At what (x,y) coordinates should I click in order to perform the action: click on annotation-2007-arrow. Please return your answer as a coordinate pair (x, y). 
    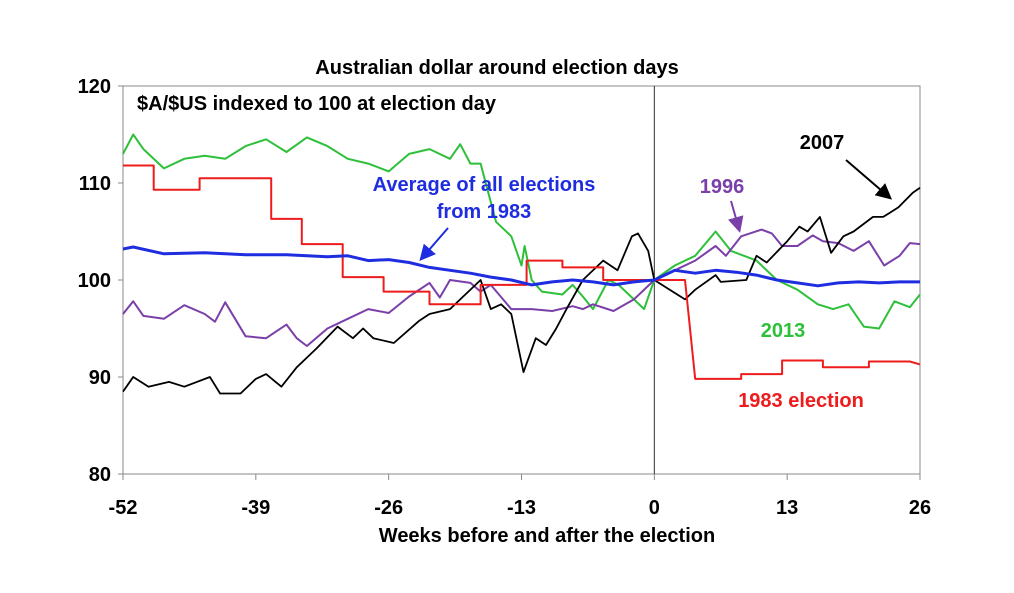
    Looking at the image, I should click on (869, 179).